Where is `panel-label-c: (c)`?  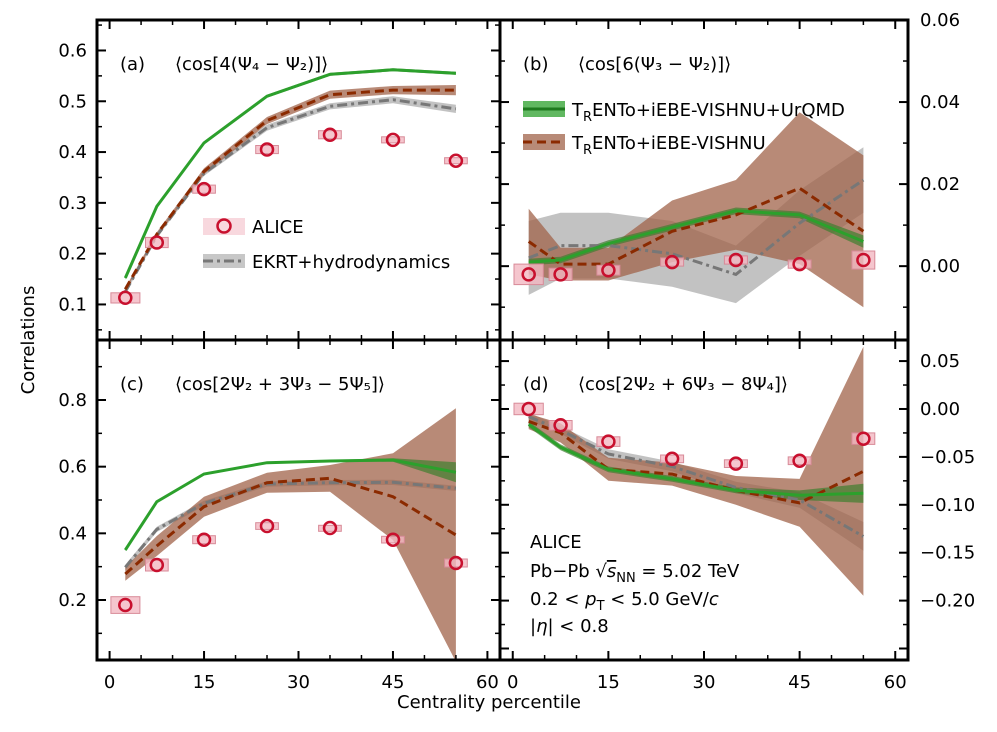 panel-label-c: (c) is located at coordinates (132, 384).